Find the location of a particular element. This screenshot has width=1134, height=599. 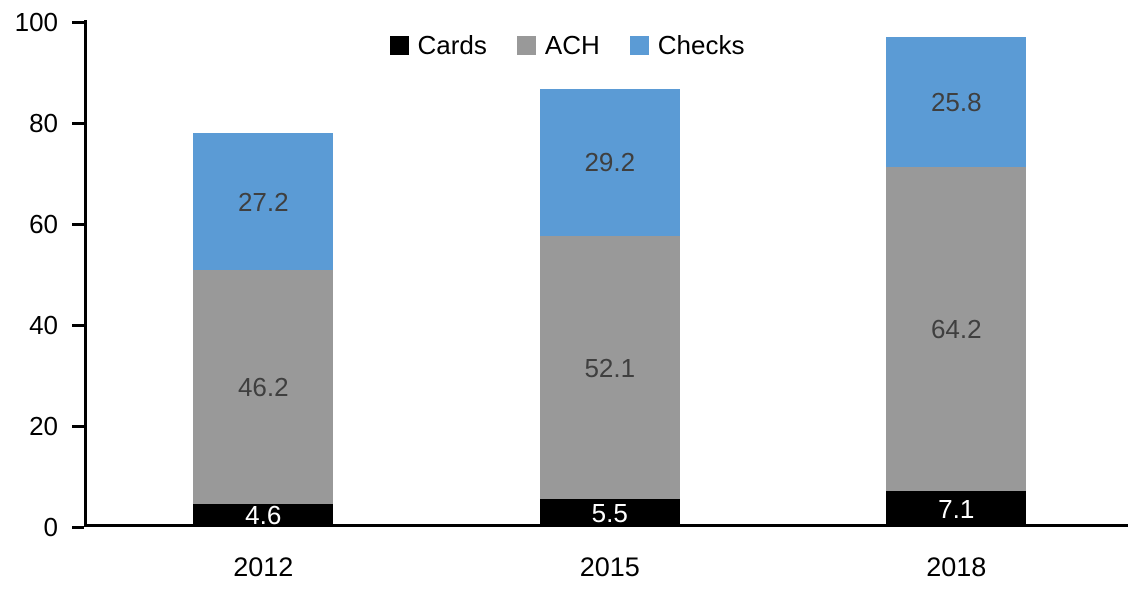

bar-2012: 4.6 46.2 27.2 is located at coordinates (263, 332).